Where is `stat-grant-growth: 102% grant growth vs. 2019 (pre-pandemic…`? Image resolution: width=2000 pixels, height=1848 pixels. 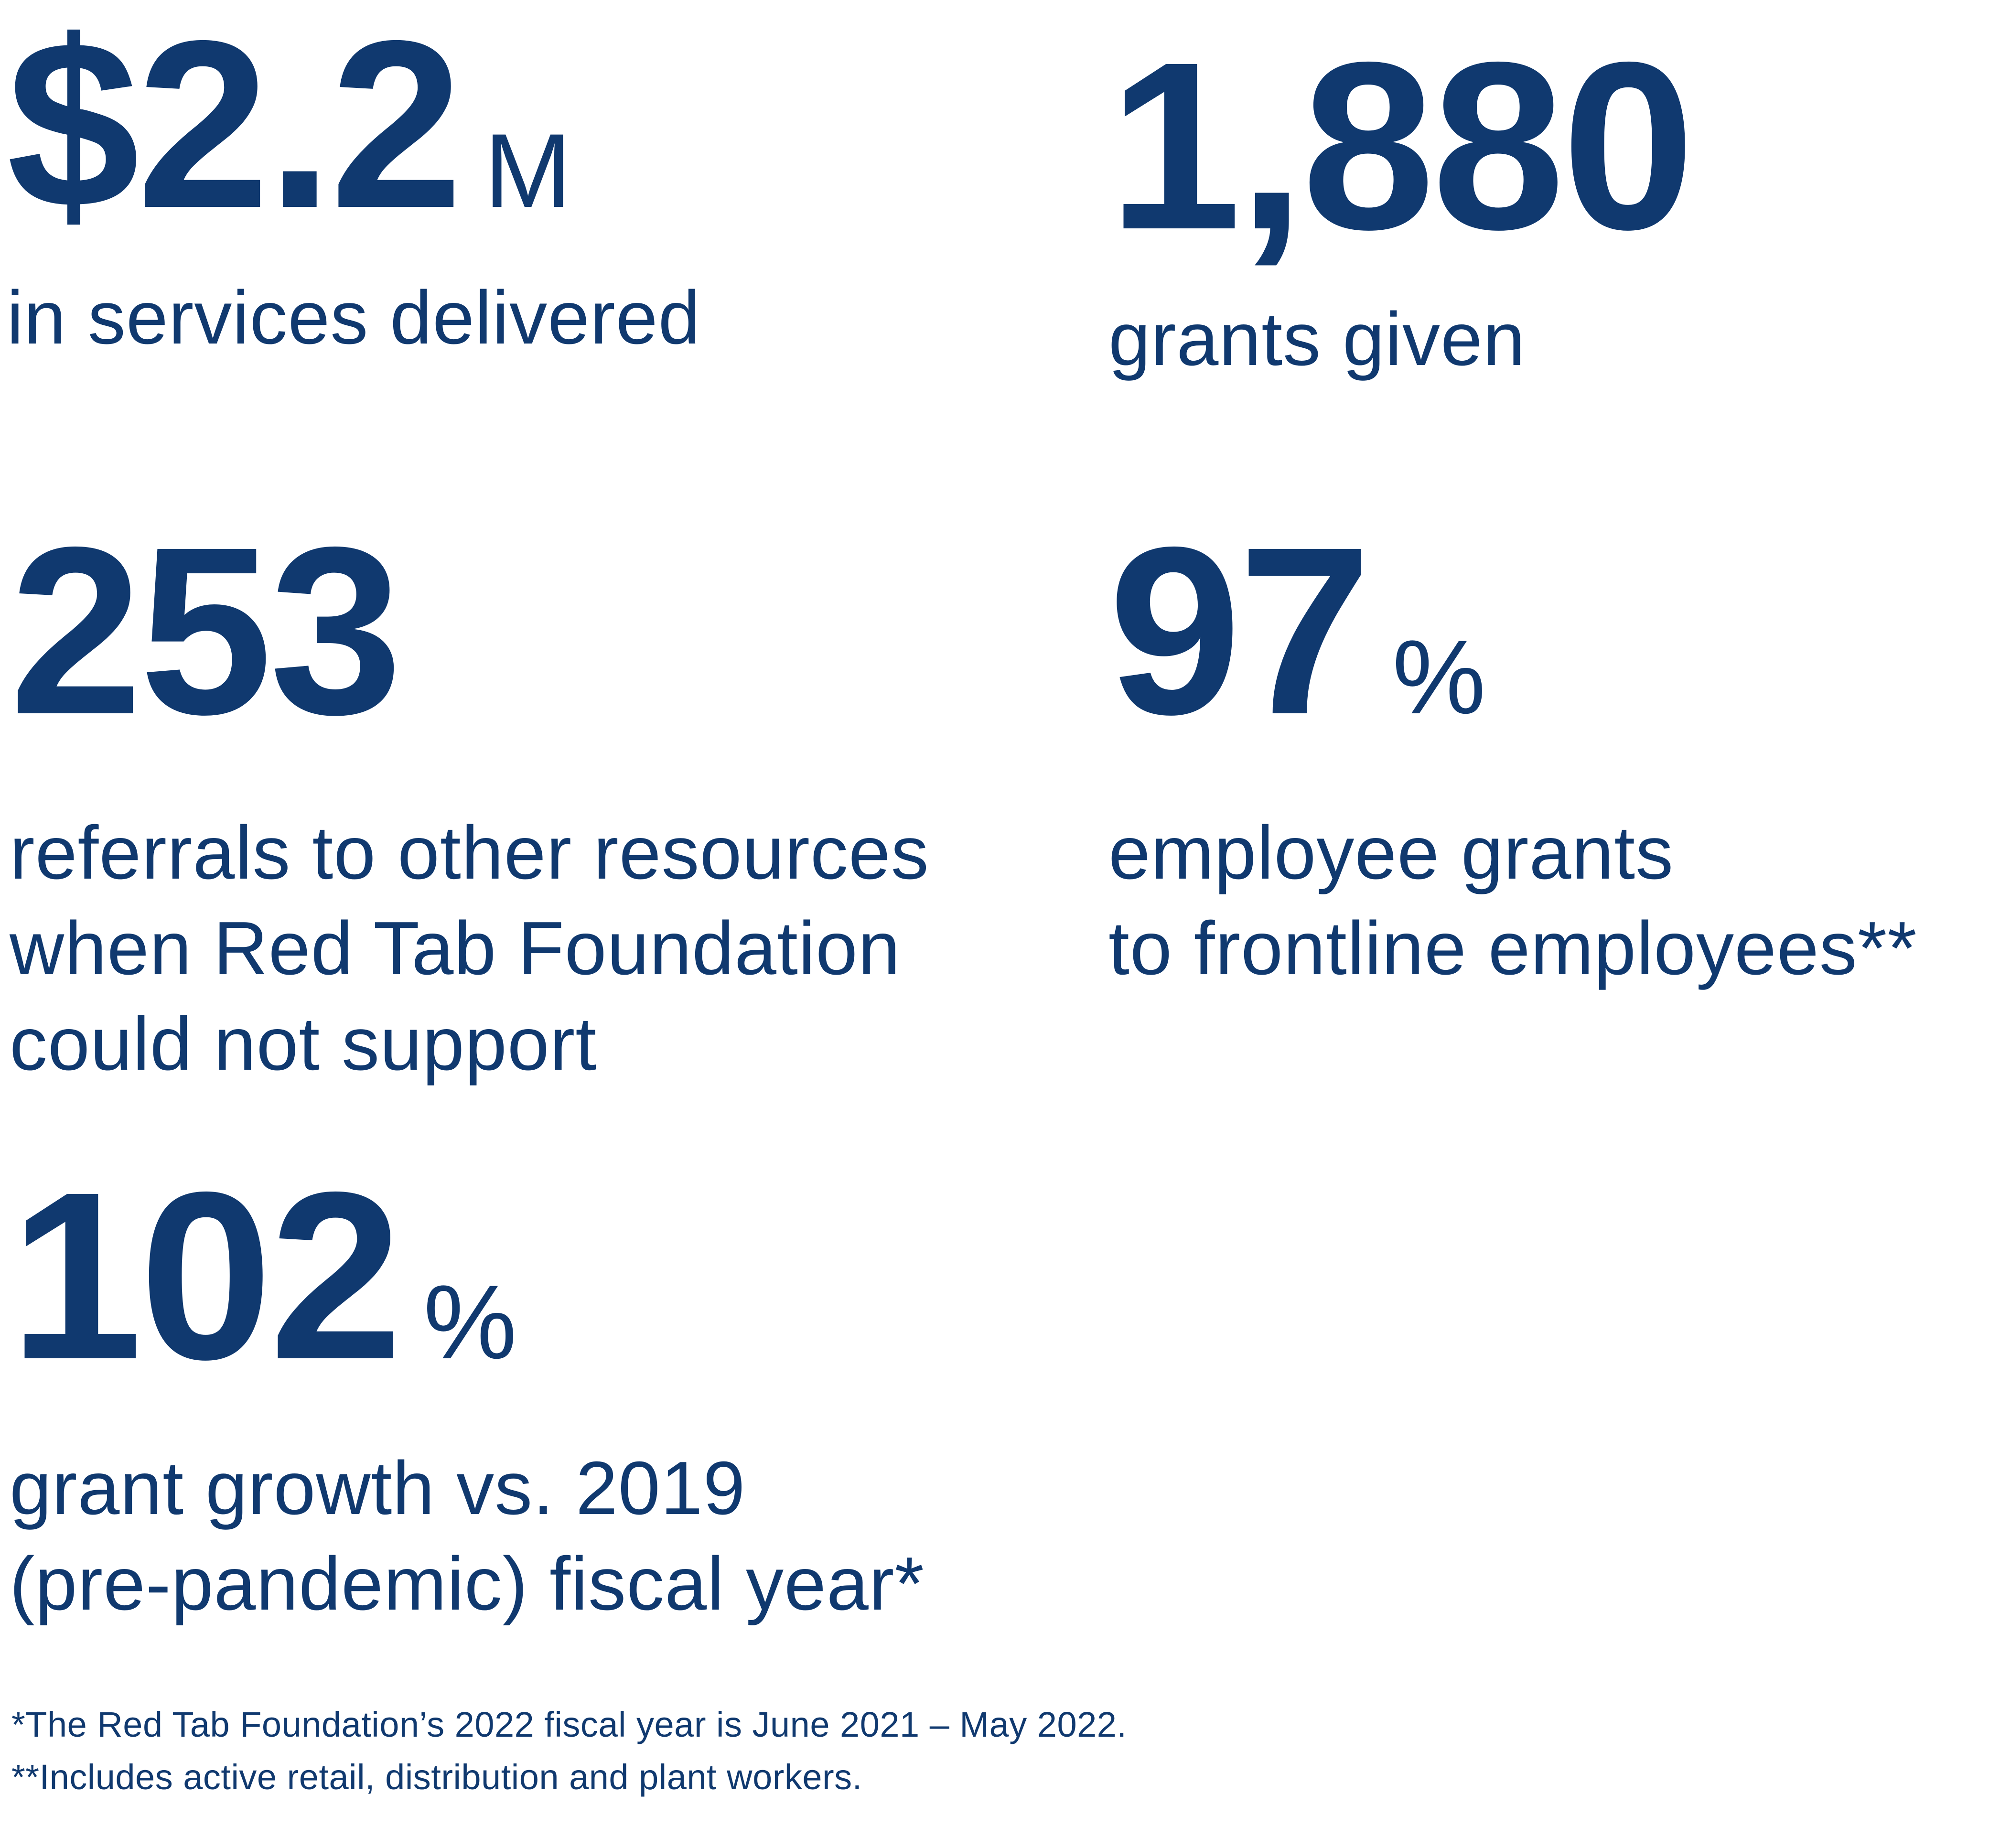
stat-grant-growth: 102% grant growth vs. 2019 (pre-pandemic… is located at coordinates (467, 1394).